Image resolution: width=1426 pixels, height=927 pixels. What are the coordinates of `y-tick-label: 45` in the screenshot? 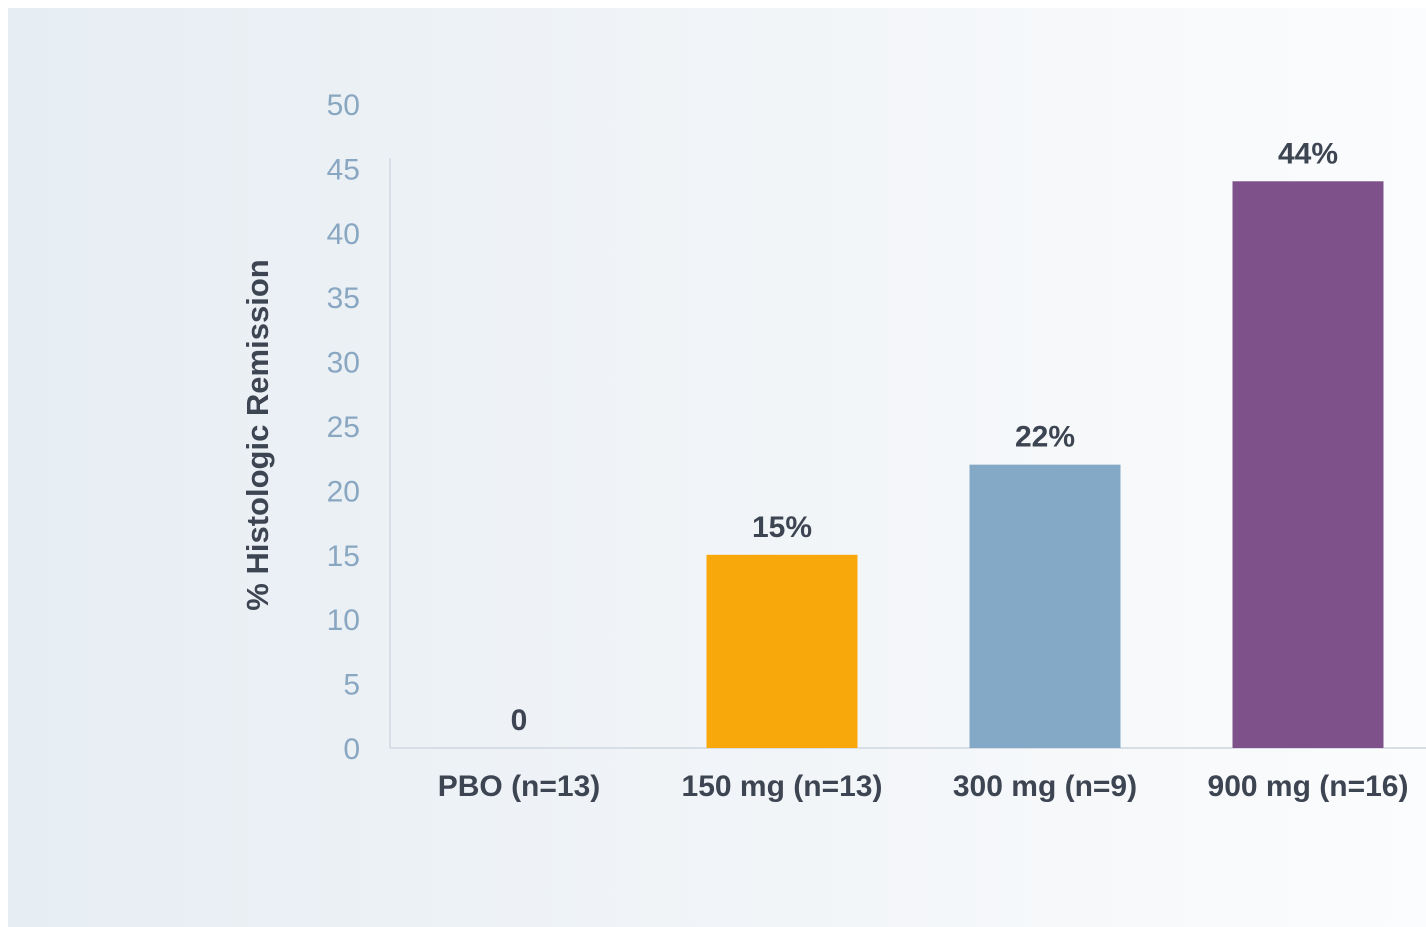 It's located at (343, 169).